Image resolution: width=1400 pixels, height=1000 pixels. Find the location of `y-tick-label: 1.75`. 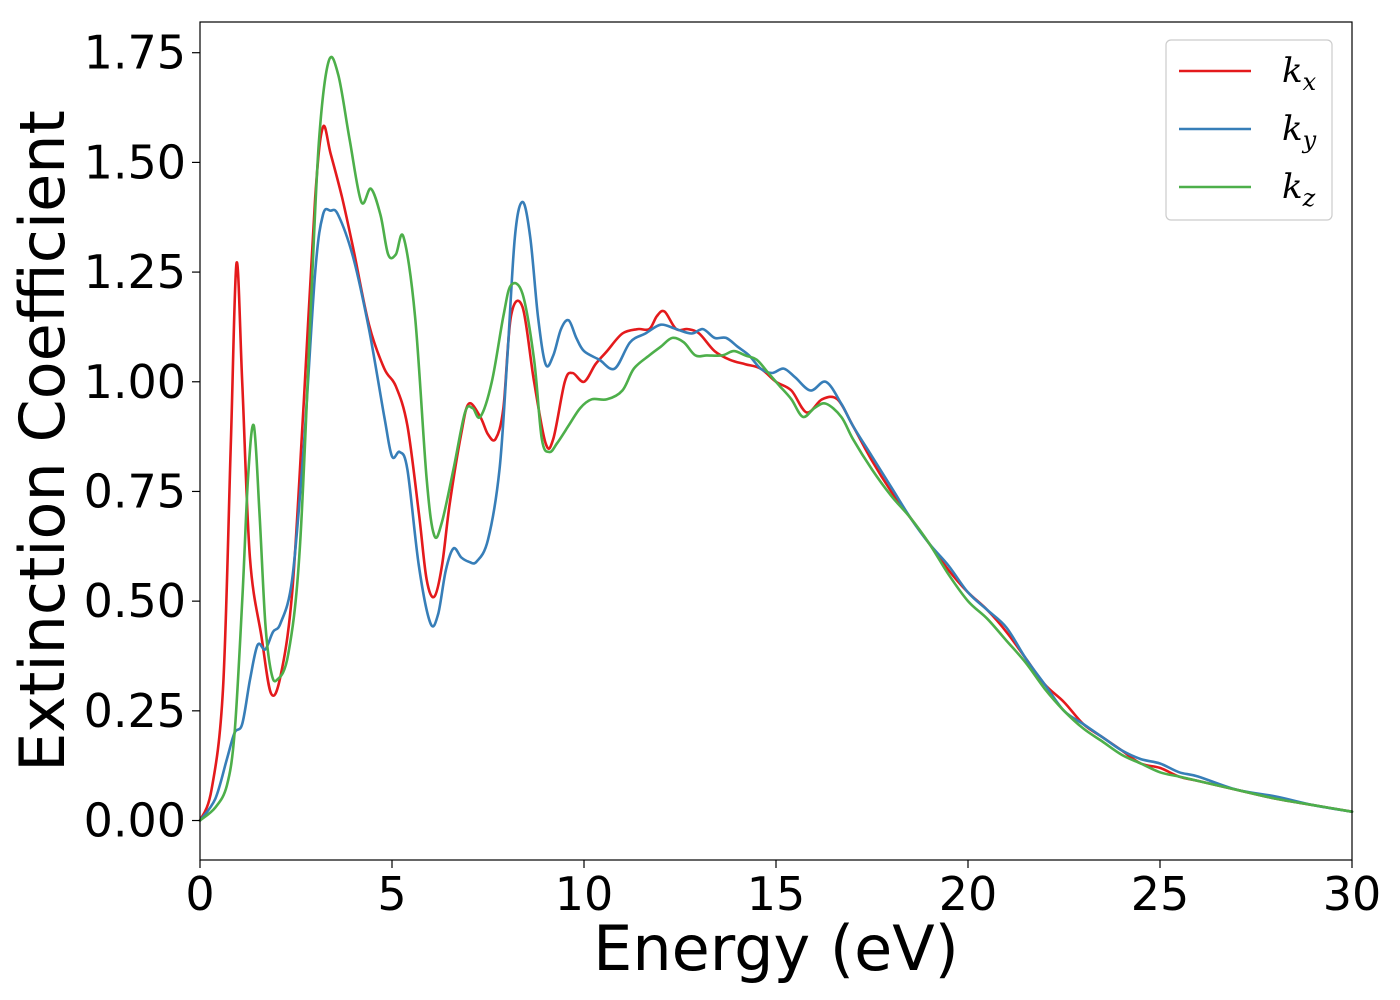

y-tick-label: 1.75 is located at coordinates (135, 53).